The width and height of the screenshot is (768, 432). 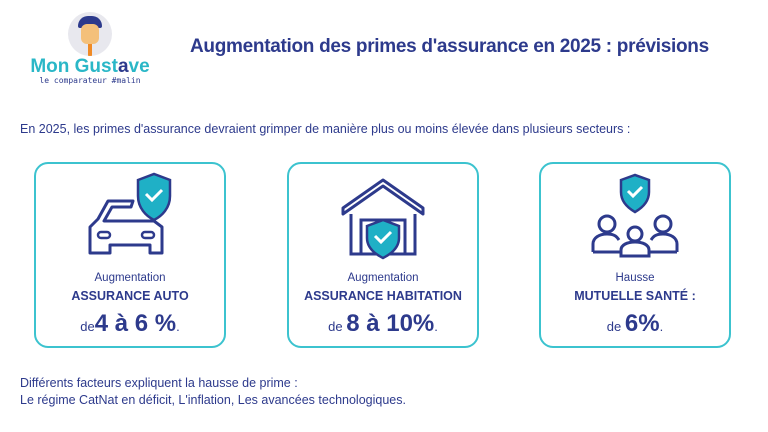 I want to click on card-auto: Augmentation ASSURANCE AUTO de4 à 6 %., so click(x=130, y=255).